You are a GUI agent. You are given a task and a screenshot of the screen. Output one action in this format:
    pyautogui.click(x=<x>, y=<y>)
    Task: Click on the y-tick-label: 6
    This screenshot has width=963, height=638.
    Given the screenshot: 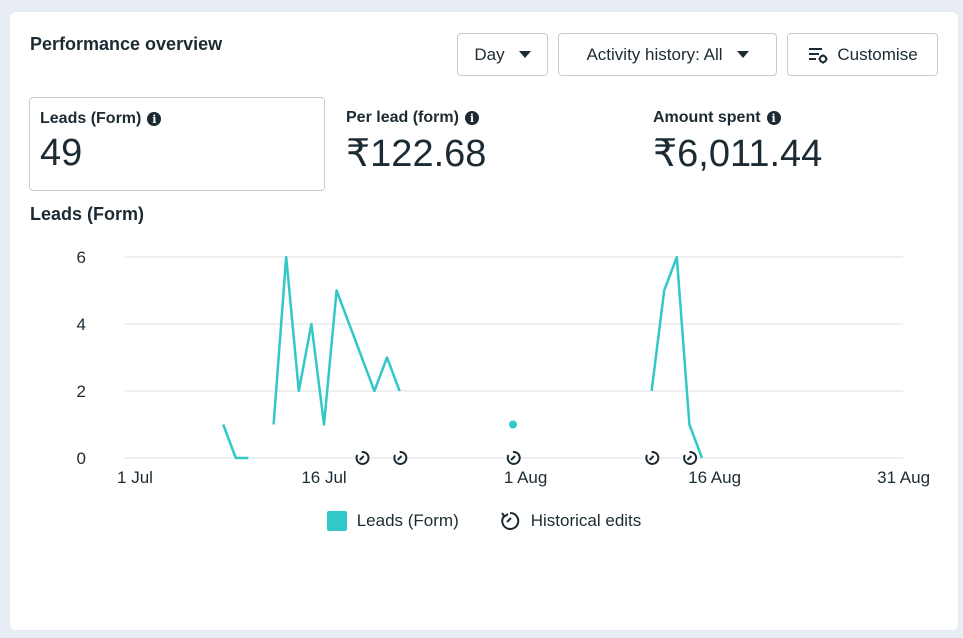 What is the action you would take?
    pyautogui.click(x=81, y=257)
    